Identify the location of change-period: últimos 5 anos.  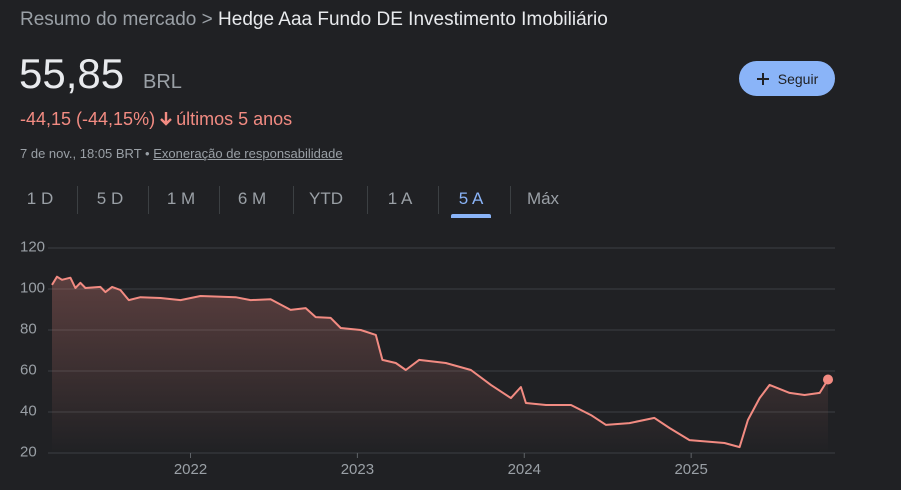
(234, 119).